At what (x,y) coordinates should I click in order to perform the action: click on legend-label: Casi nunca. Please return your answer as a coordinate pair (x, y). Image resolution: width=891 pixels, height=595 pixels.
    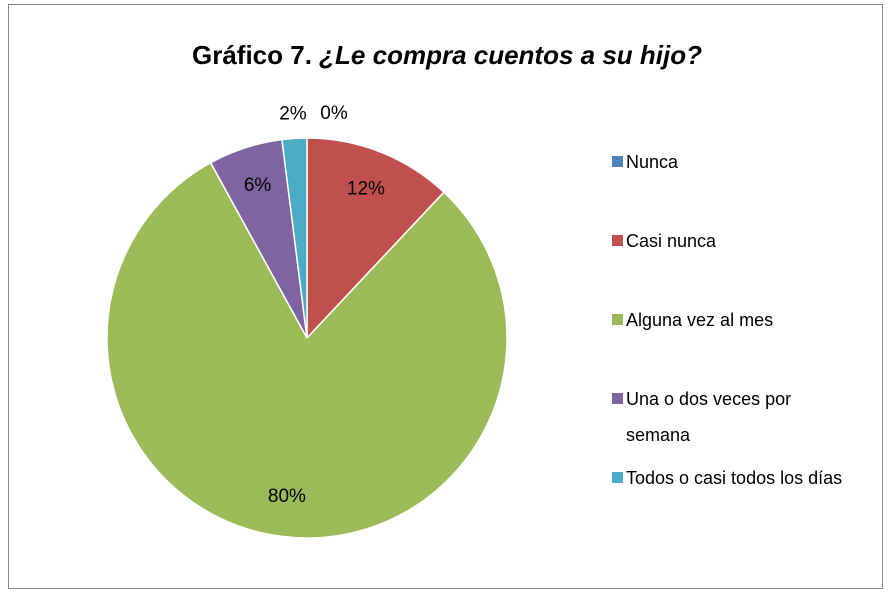
    Looking at the image, I should click on (671, 241).